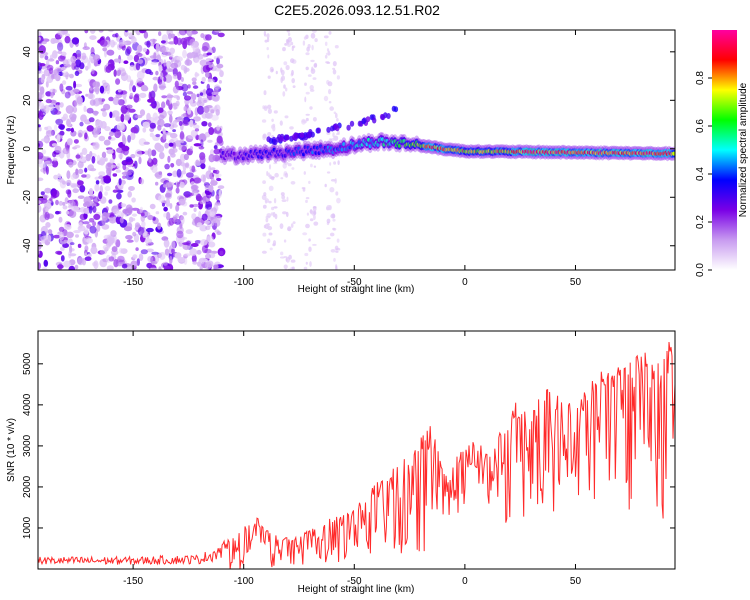  What do you see at coordinates (27, 527) in the screenshot?
I see `snr-y-tick-label: 1000` at bounding box center [27, 527].